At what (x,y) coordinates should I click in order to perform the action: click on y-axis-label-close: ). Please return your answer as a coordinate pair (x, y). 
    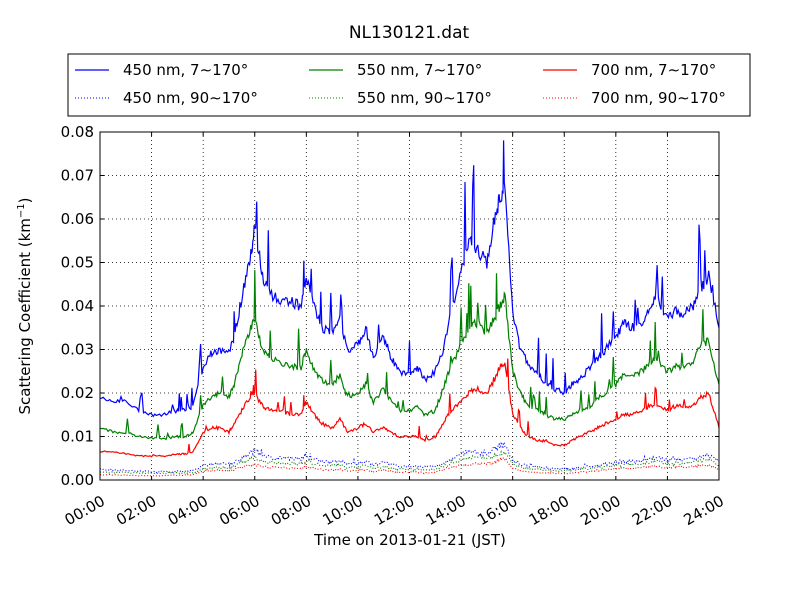
    Looking at the image, I should click on (25, 200).